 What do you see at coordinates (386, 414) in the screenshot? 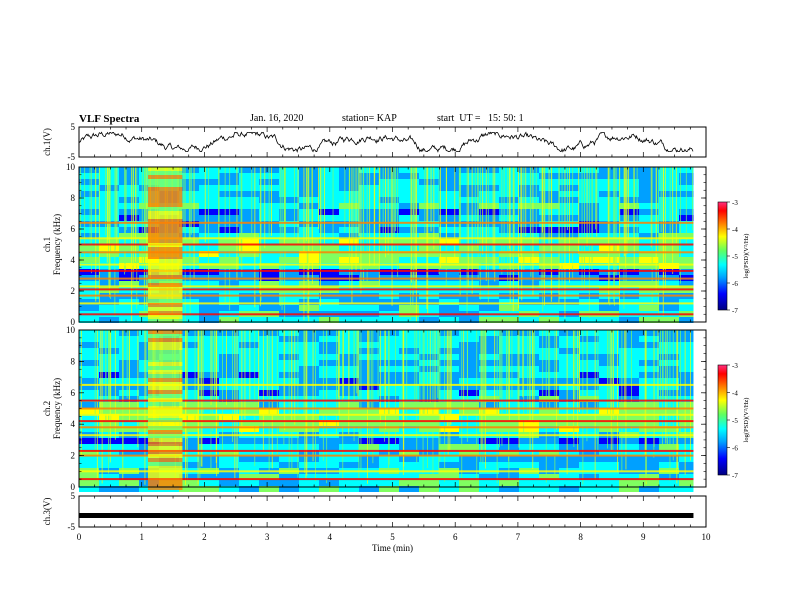
I see `ch2-spectrogram-band` at bounding box center [386, 414].